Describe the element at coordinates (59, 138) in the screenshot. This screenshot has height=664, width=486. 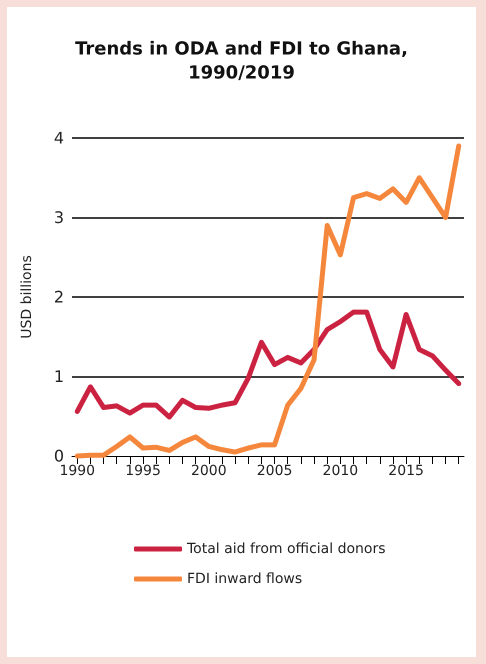
I see `y-tick-label: 4` at that location.